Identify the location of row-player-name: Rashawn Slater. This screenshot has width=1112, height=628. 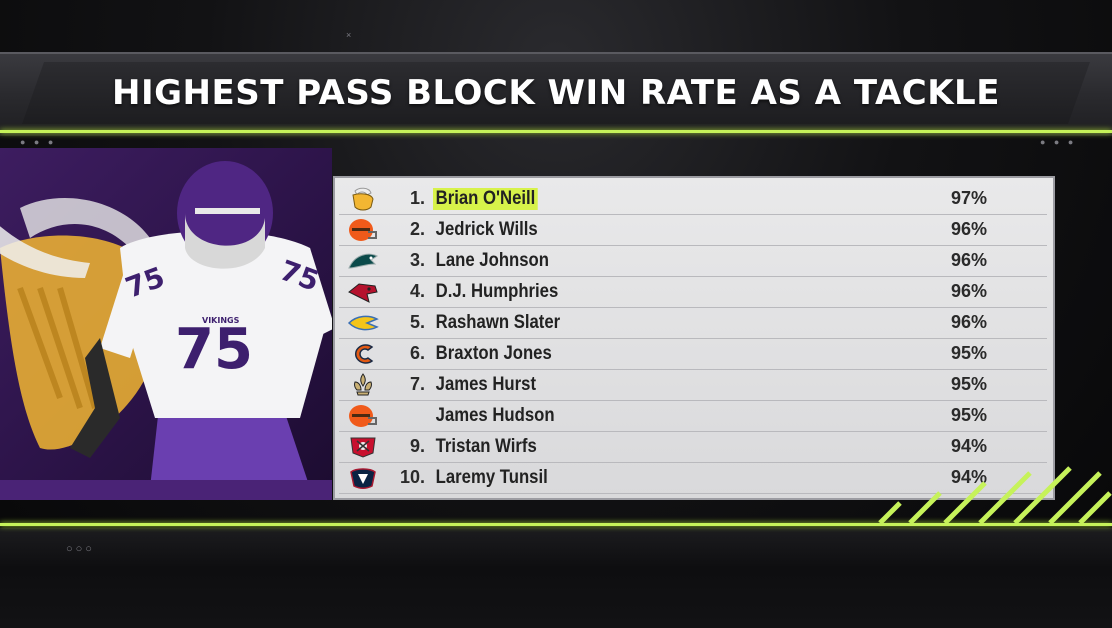
(498, 322).